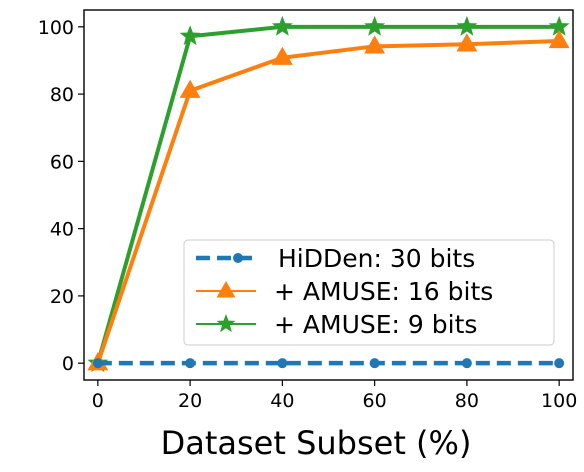 This screenshot has height=472, width=584. Describe the element at coordinates (98, 401) in the screenshot. I see `x-tick-label: 0` at that location.